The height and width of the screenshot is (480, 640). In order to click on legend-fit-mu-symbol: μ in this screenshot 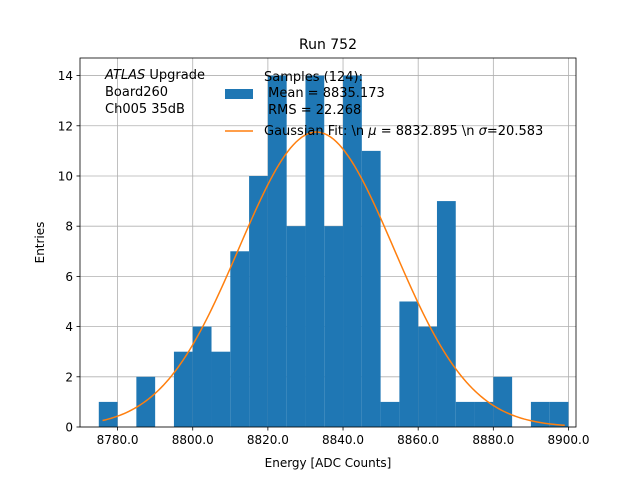, I will do `click(371, 131)`.